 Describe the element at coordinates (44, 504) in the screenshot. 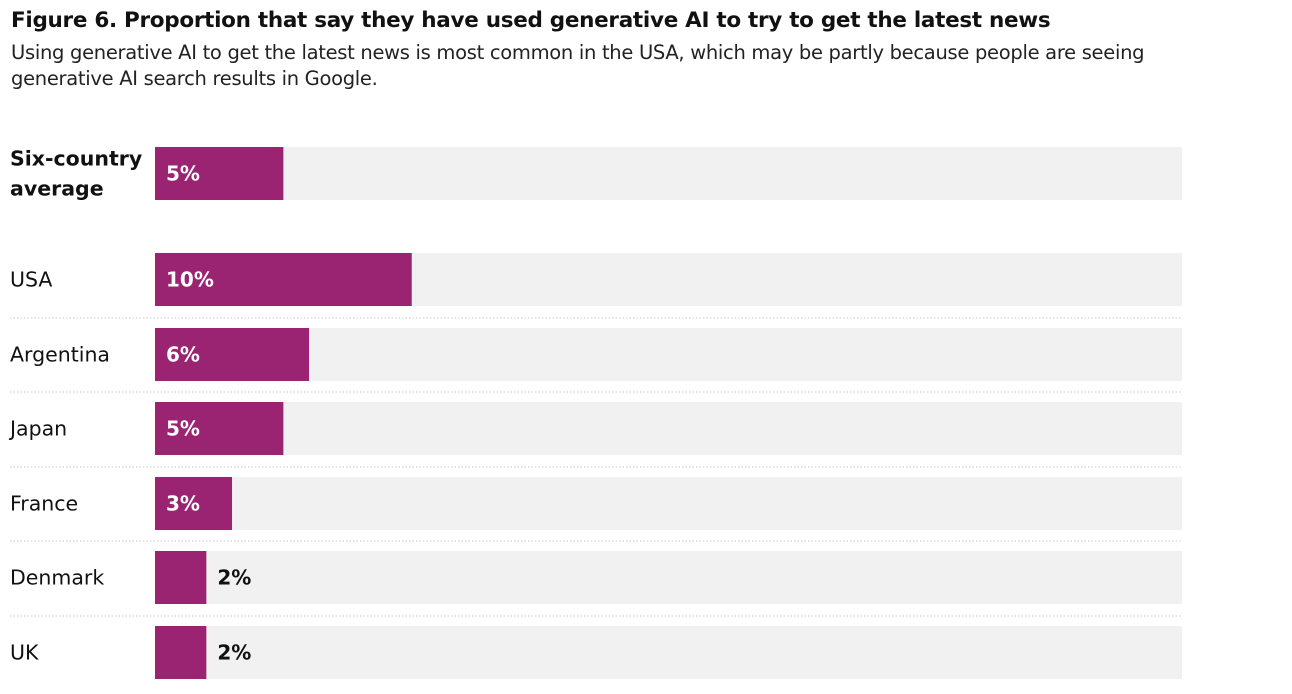

I see `category-label-france: France` at that location.